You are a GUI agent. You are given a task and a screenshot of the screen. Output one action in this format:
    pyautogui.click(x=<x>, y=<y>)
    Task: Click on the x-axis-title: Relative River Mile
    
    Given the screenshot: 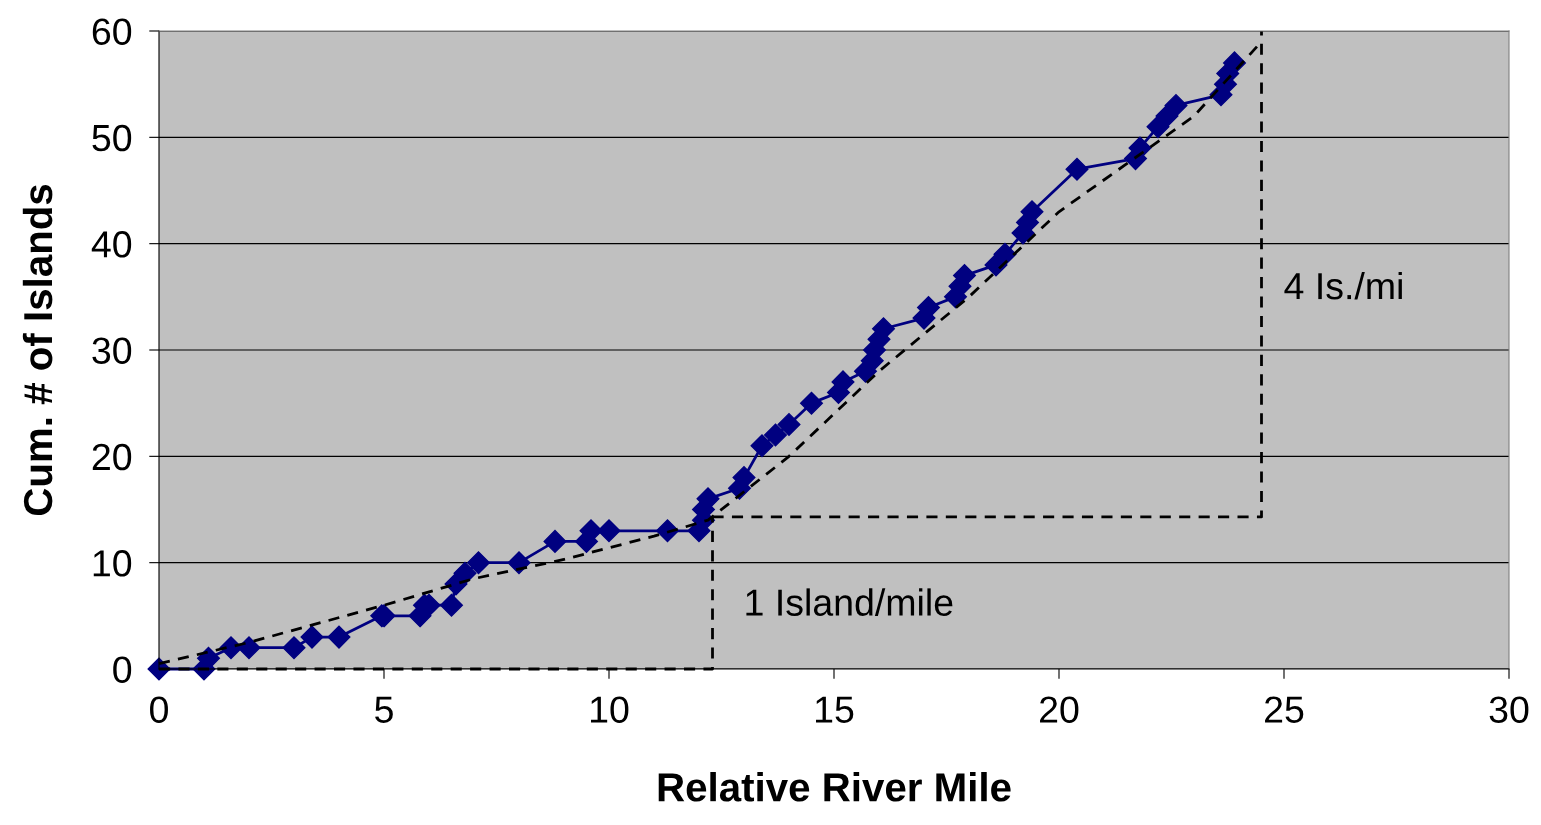 What is the action you would take?
    pyautogui.click(x=834, y=787)
    